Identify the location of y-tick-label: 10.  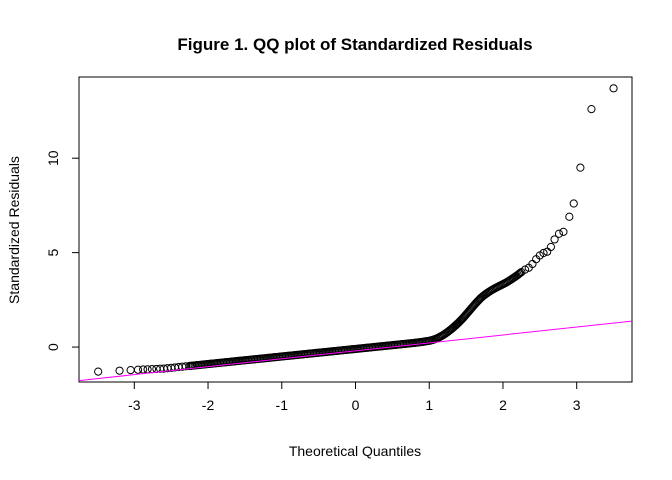
(53, 158).